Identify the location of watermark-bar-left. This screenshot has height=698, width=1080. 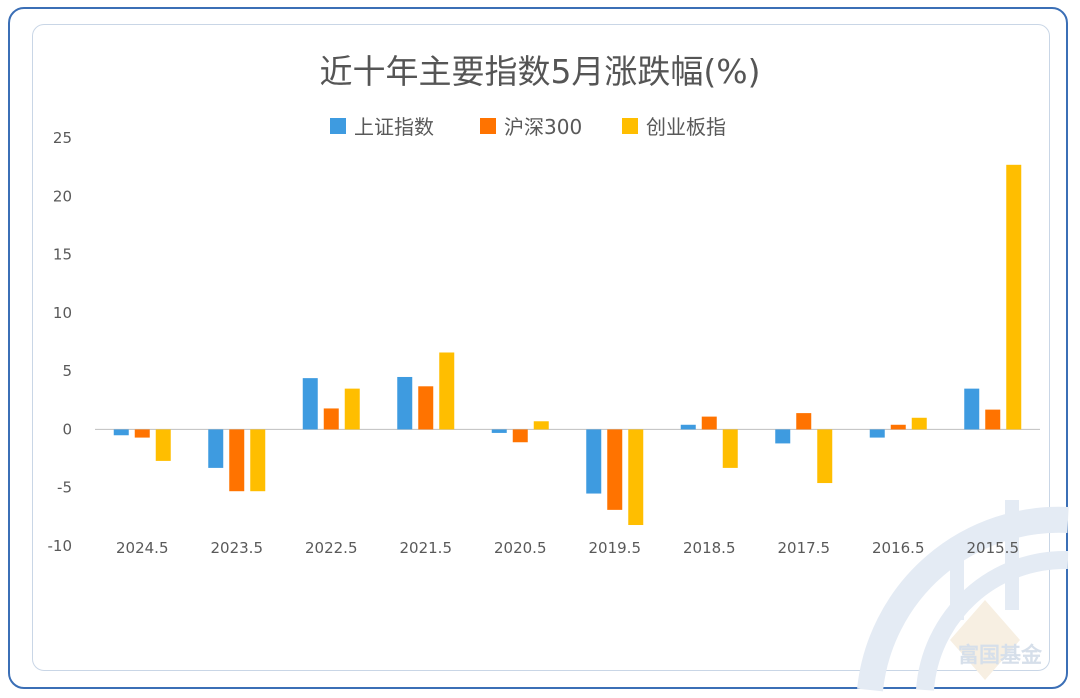
(957, 580).